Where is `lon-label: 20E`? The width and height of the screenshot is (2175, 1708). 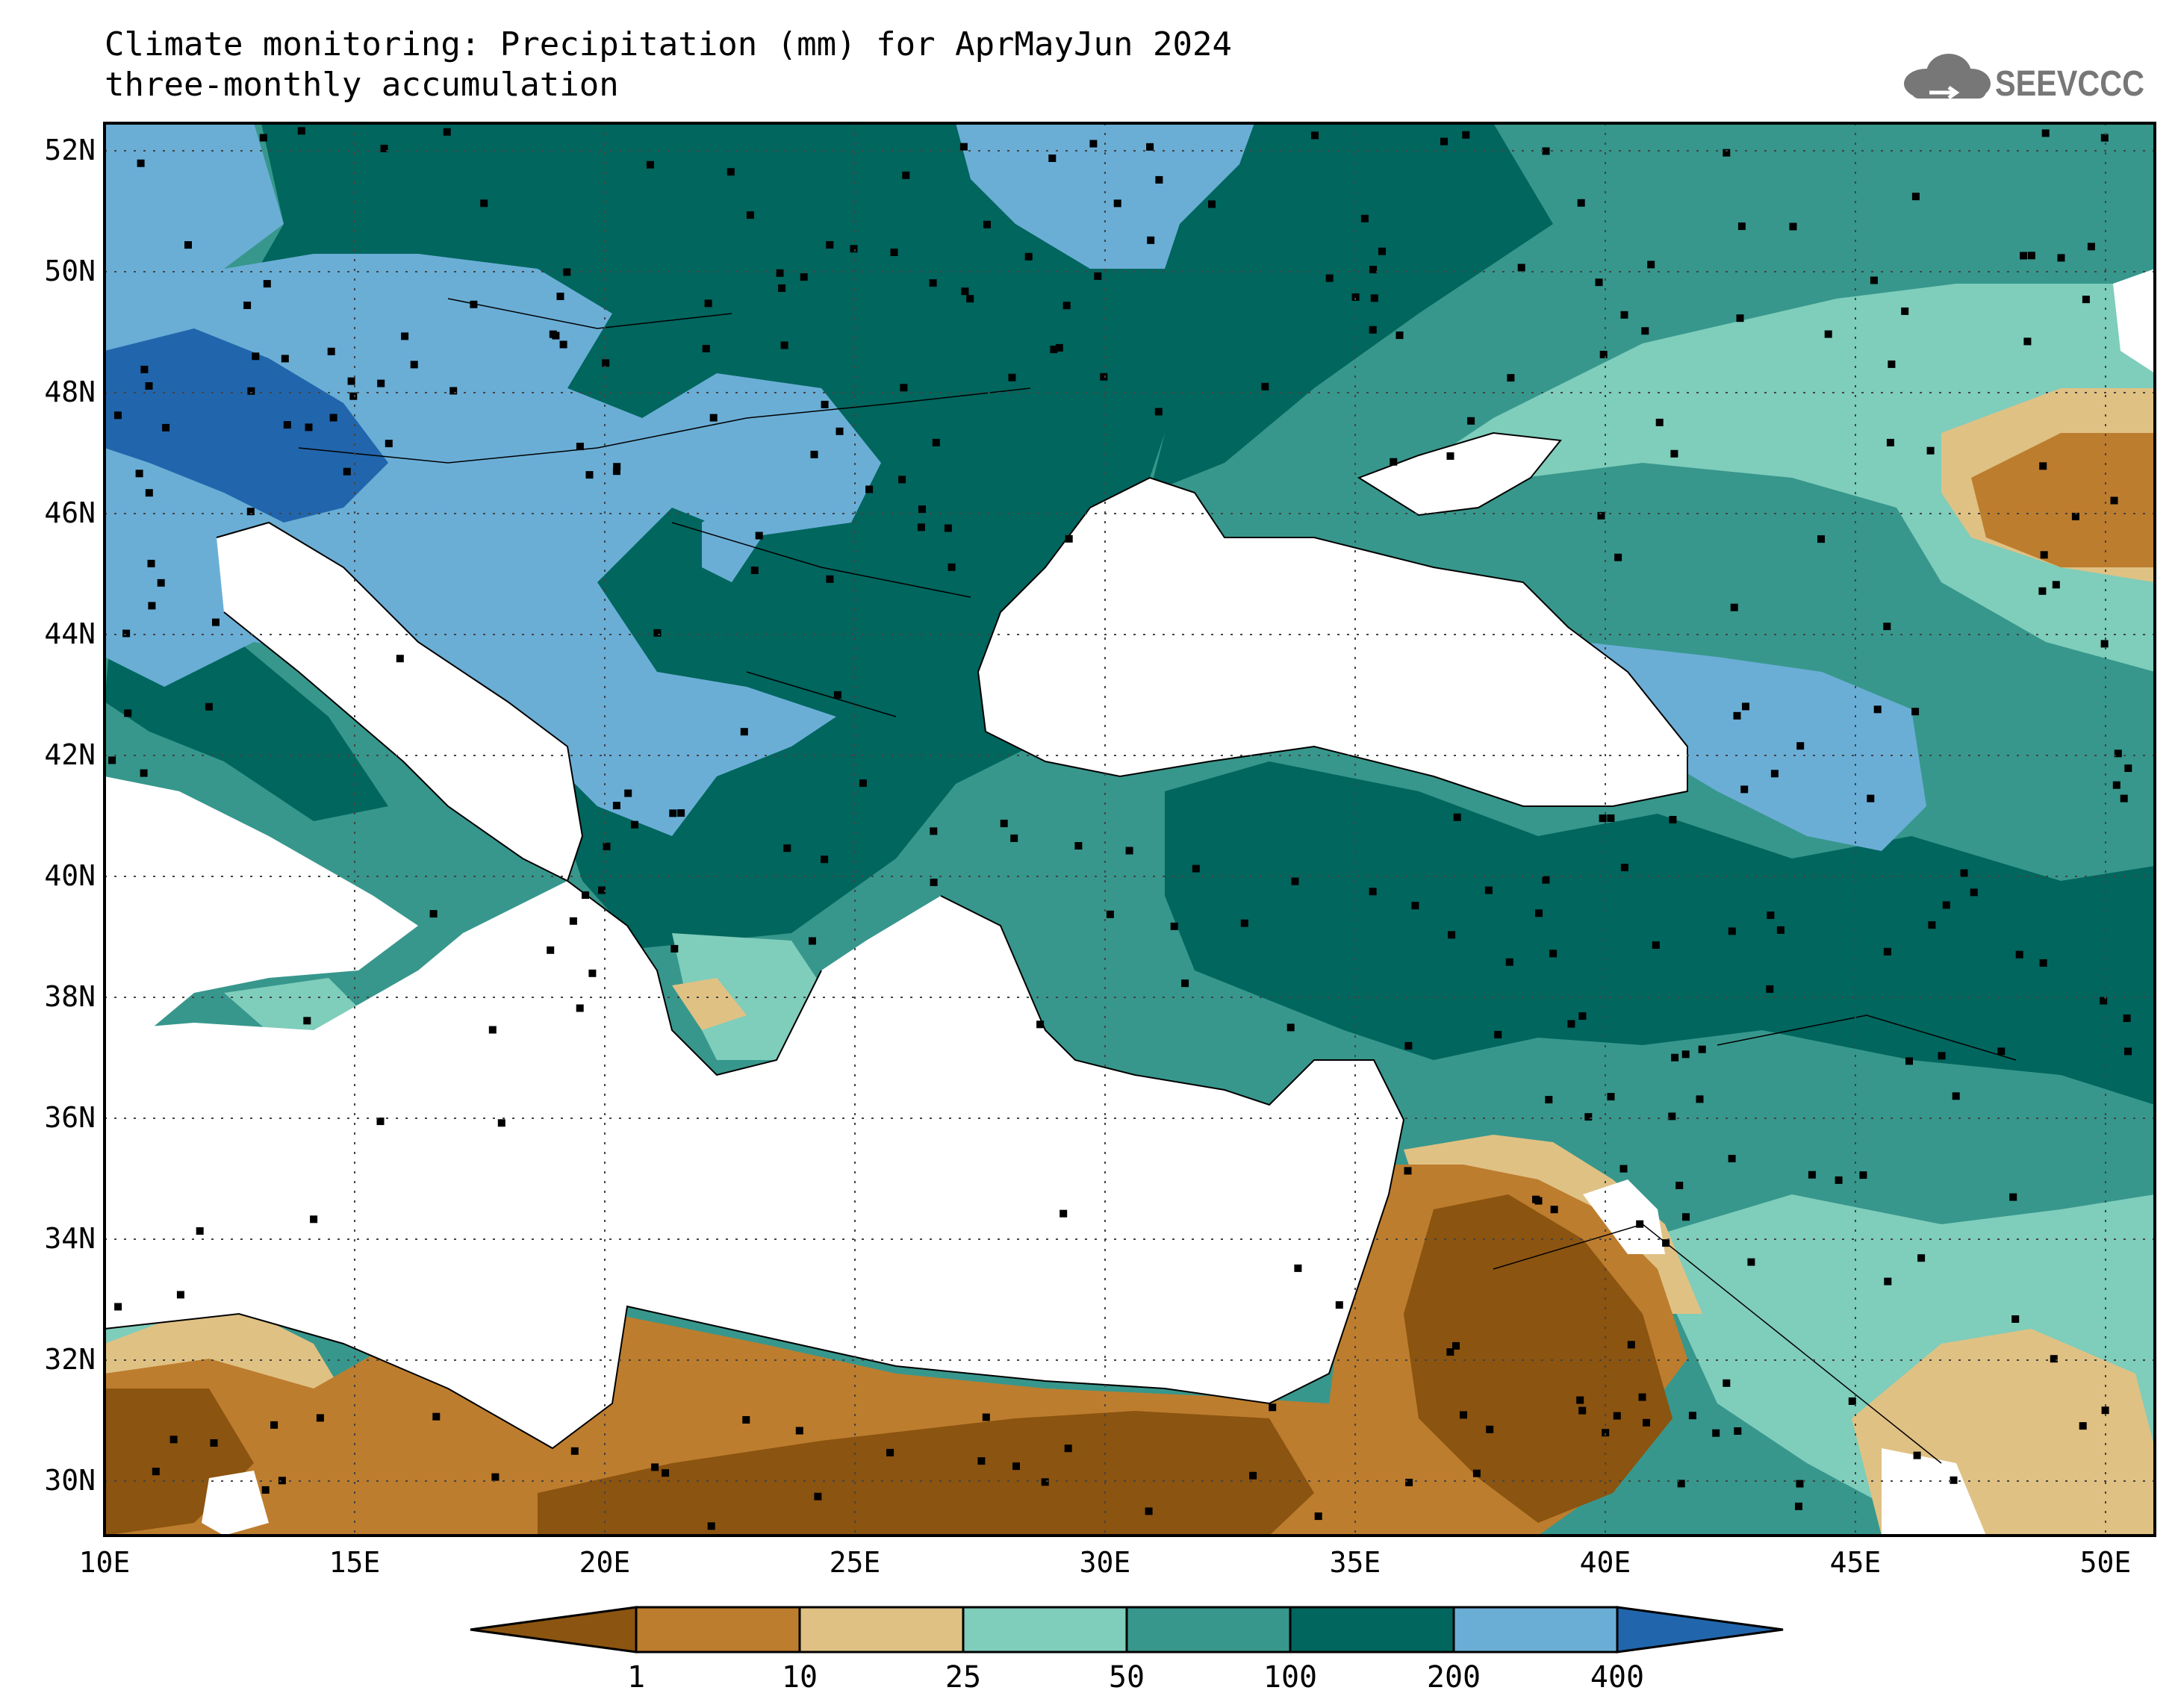 lon-label: 20E is located at coordinates (605, 1562).